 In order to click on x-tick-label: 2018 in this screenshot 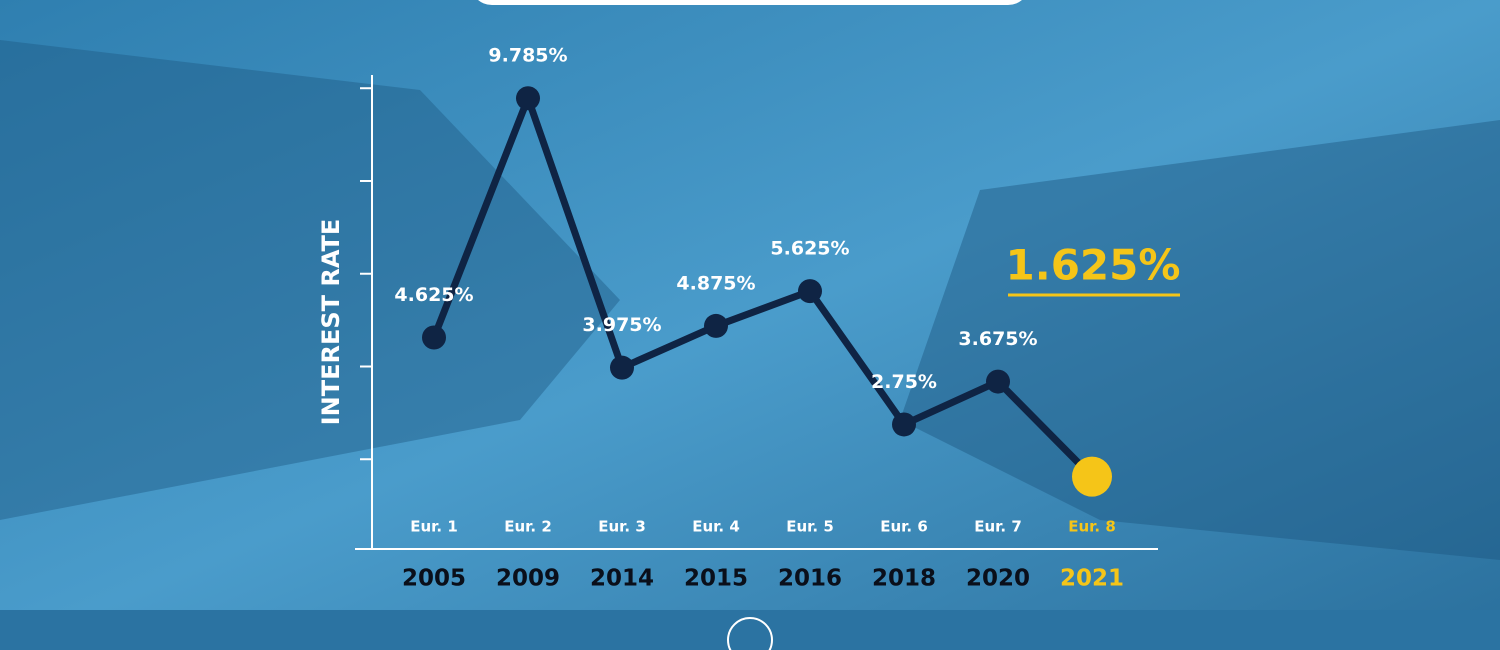, I will do `click(904, 579)`.